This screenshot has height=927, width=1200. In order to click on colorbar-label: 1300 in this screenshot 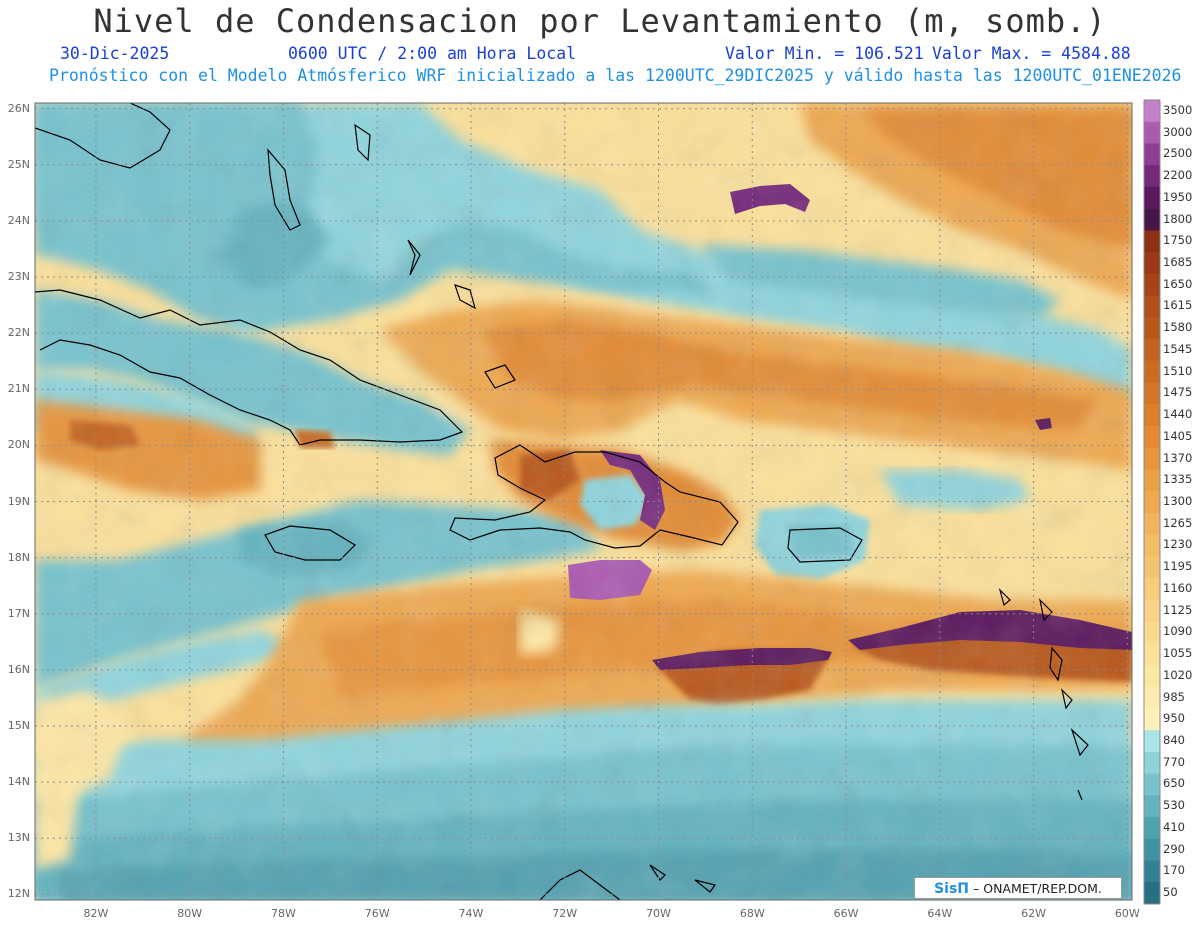, I will do `click(1178, 501)`.